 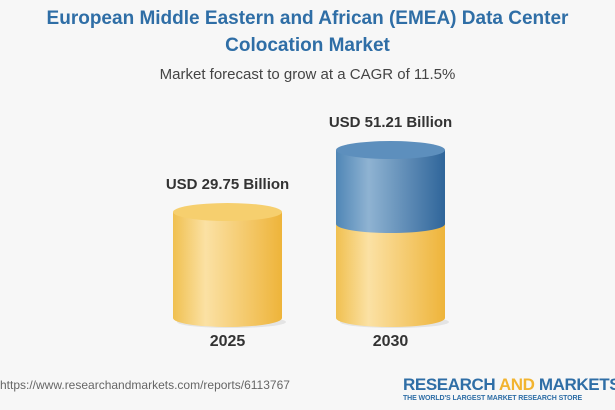 What do you see at coordinates (307, 45) in the screenshot?
I see `title-line-2: Colocation Market` at bounding box center [307, 45].